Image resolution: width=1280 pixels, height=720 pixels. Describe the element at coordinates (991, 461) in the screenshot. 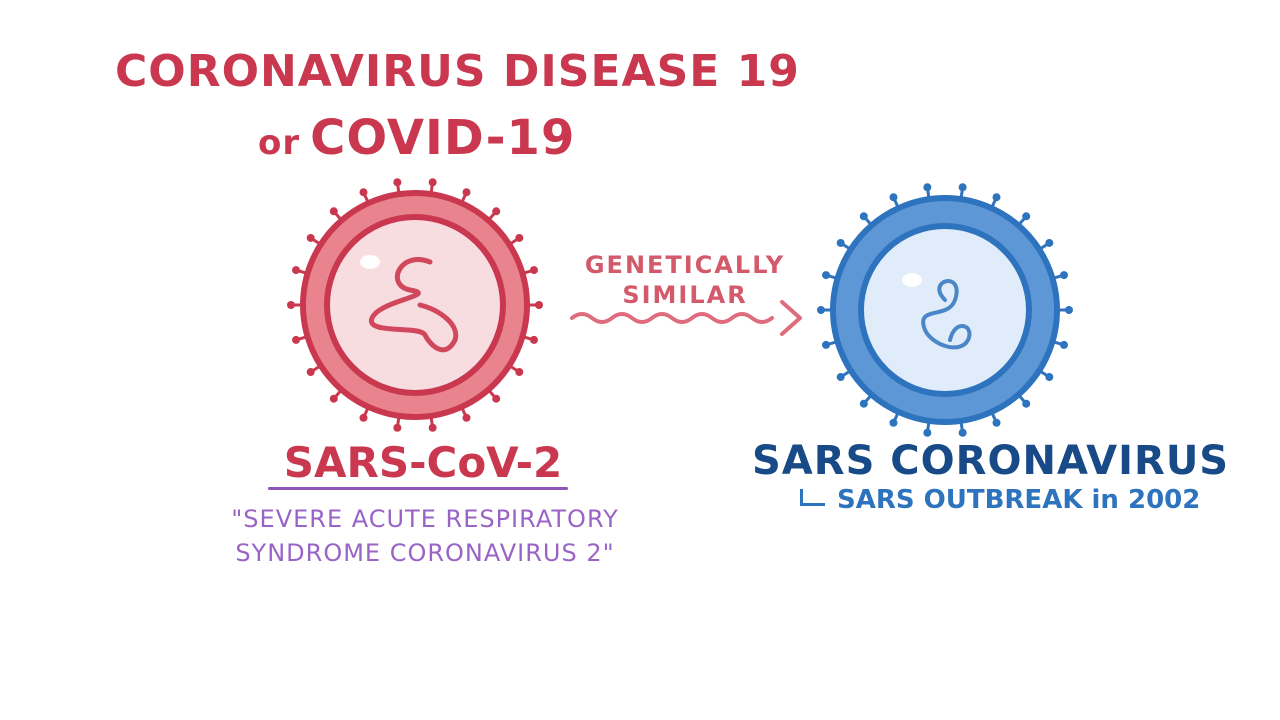

I see `sars-coronavirus-label: SARS CORONAVIRUS` at that location.